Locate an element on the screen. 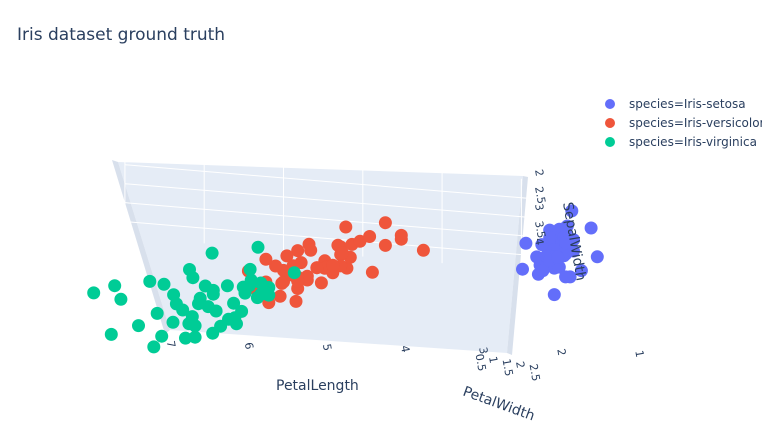  y-axis-title: PetalWidth is located at coordinates (499, 404).